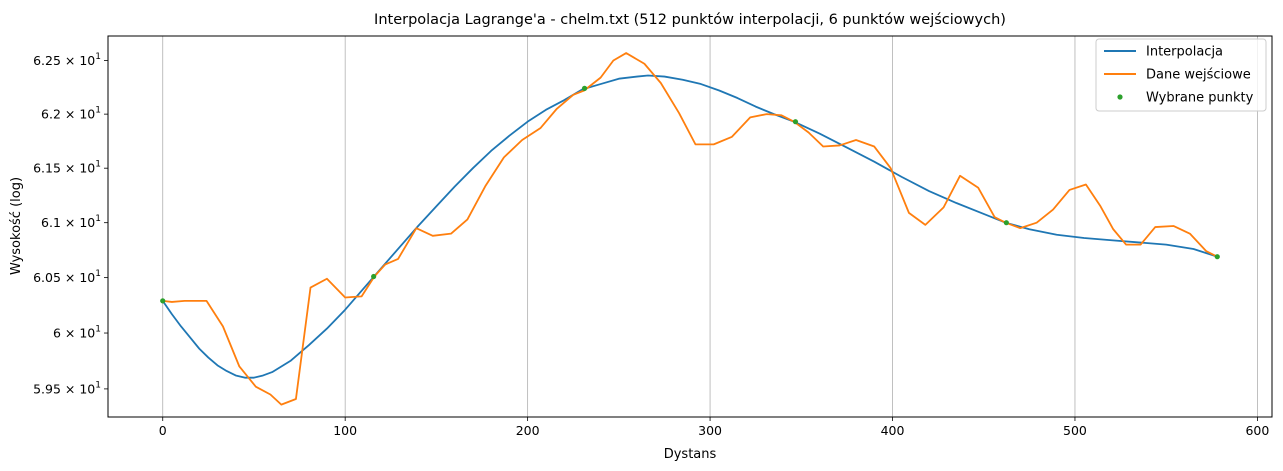 This screenshot has width=1283, height=471. Describe the element at coordinates (67, 277) in the screenshot. I see `y-tick-label: 6.05 × 101` at that location.